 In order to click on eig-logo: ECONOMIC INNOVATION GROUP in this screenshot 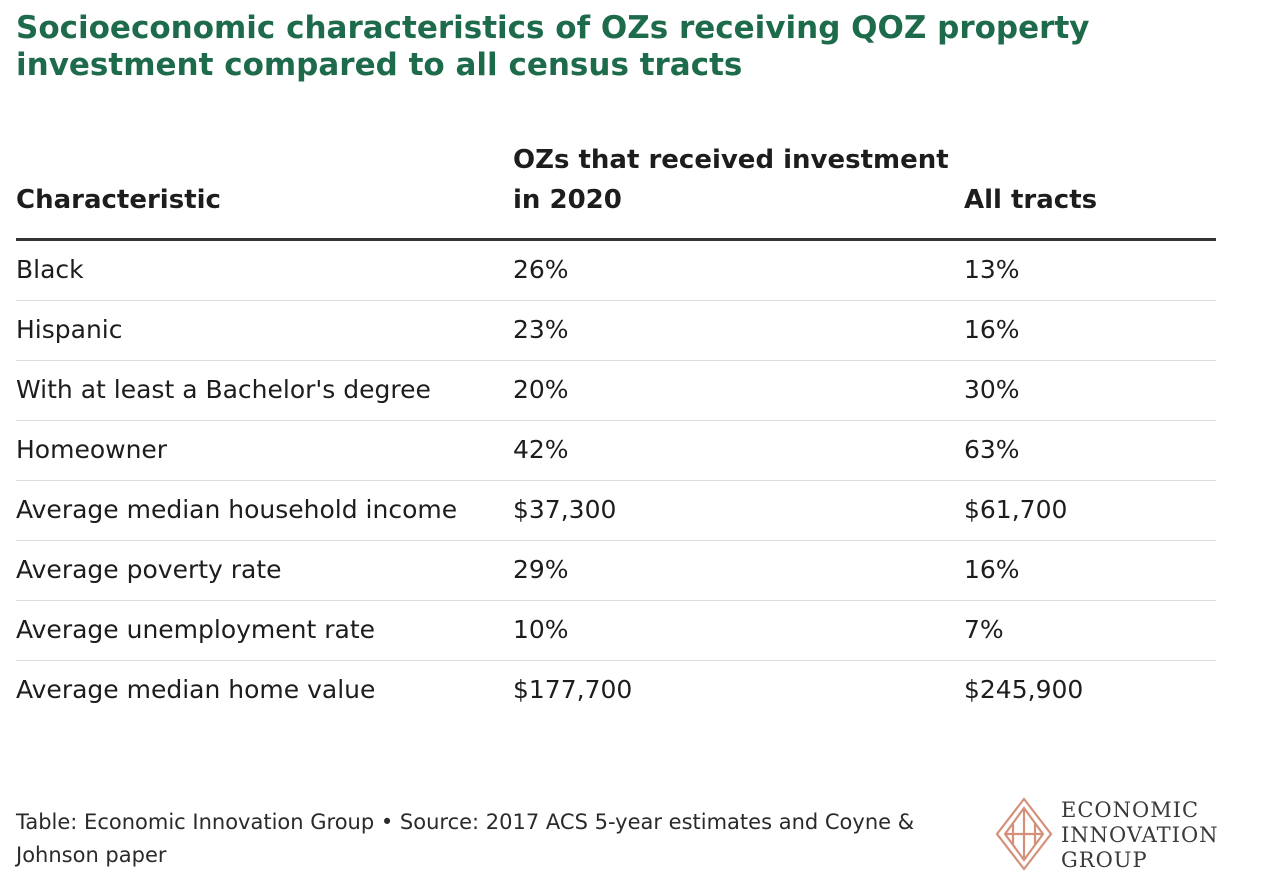, I will do `click(1109, 834)`.